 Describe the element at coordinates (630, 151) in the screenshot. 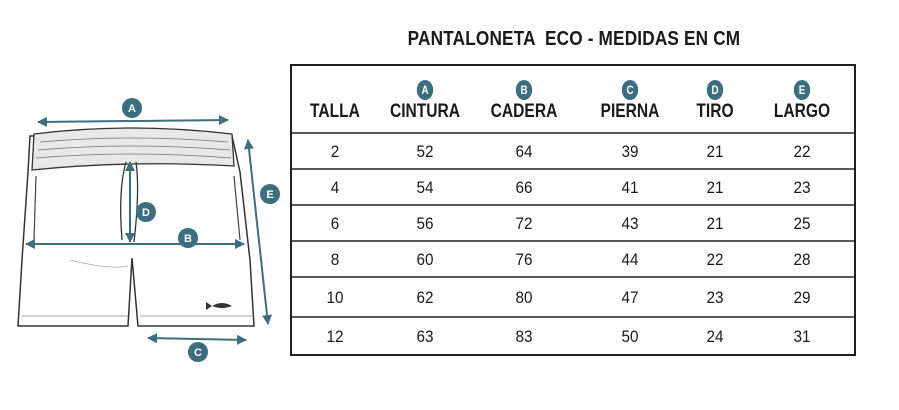

I see `cell-pierna: 39` at that location.